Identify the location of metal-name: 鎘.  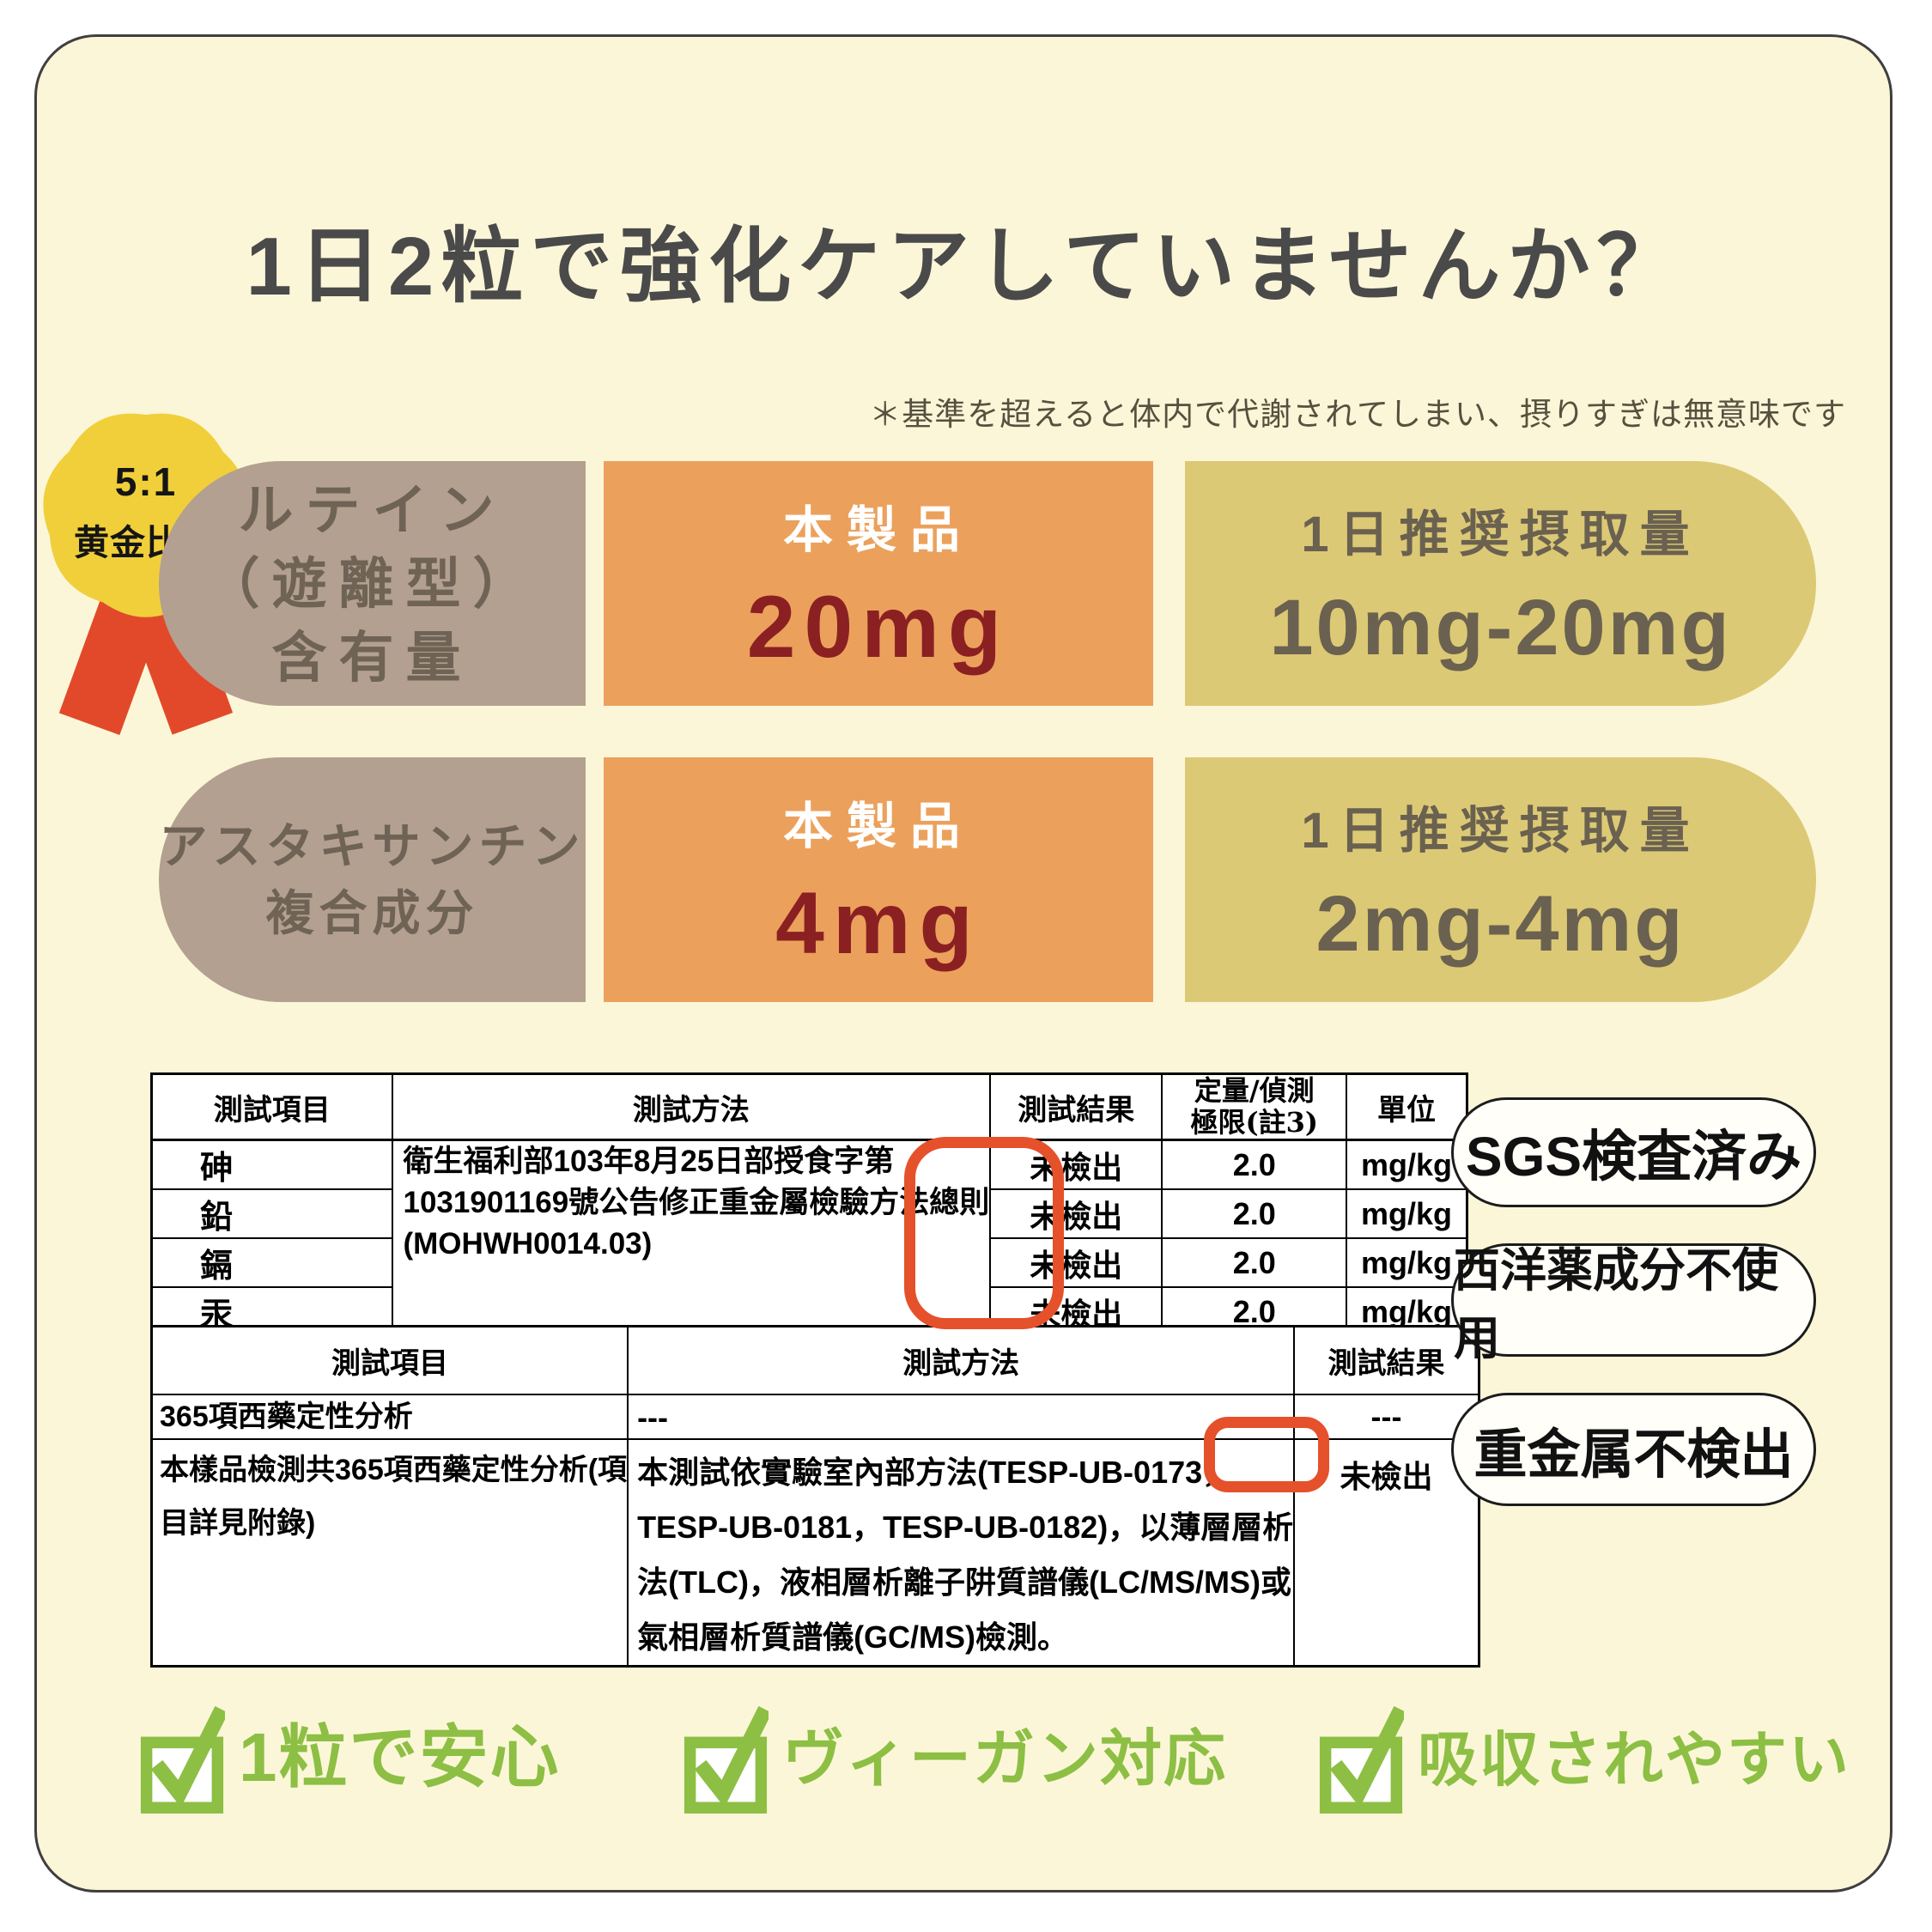
(271, 1262).